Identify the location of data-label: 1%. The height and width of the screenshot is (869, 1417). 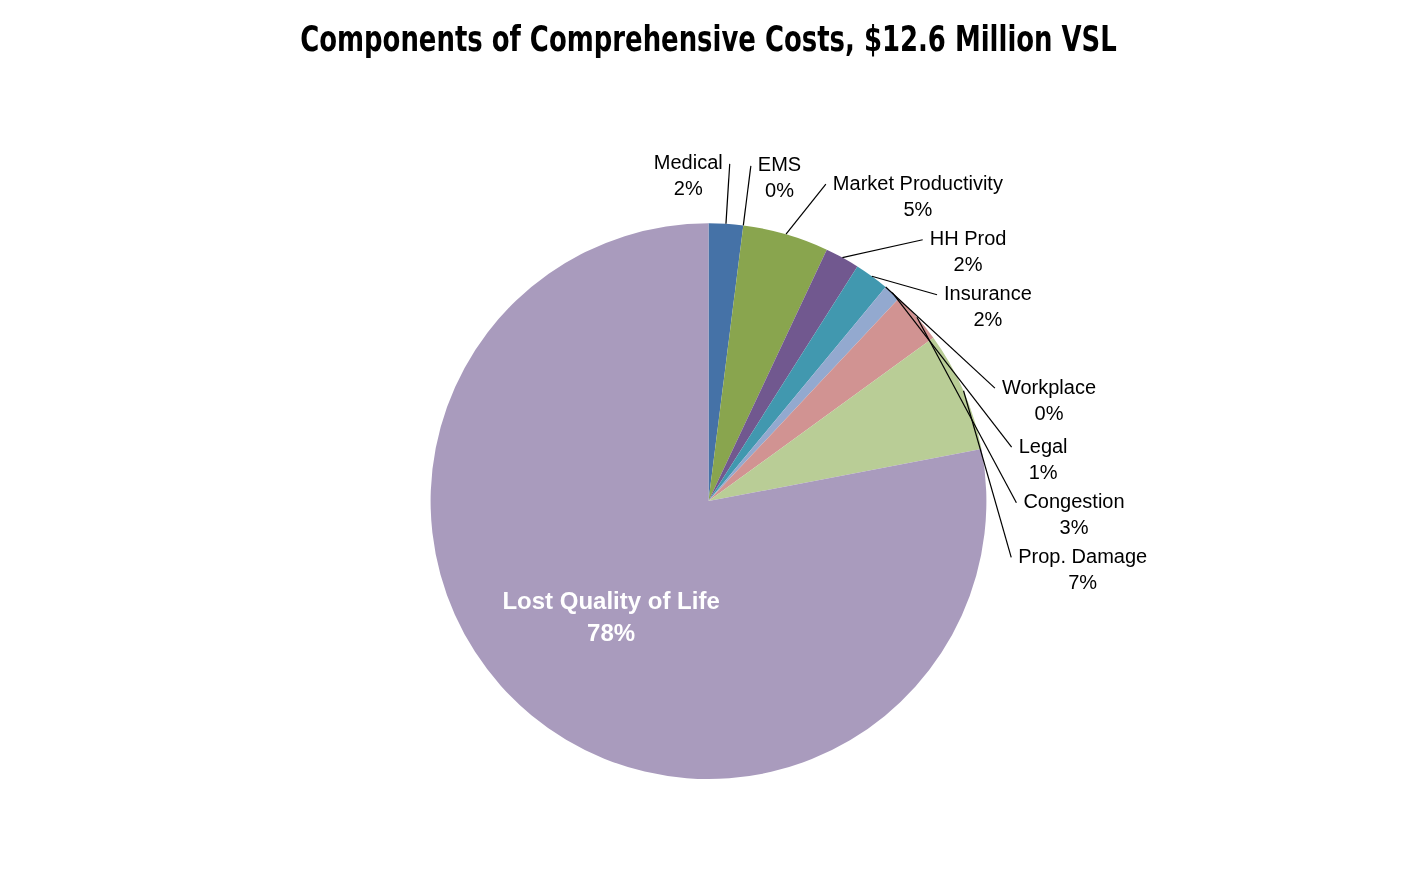
(1043, 471).